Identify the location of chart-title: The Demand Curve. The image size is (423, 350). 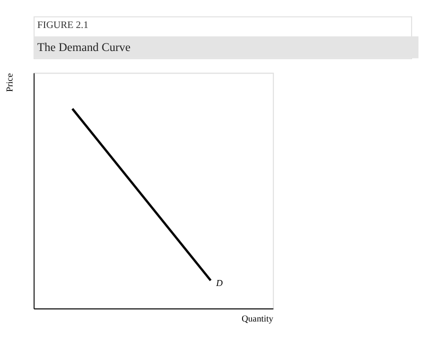
(83, 47).